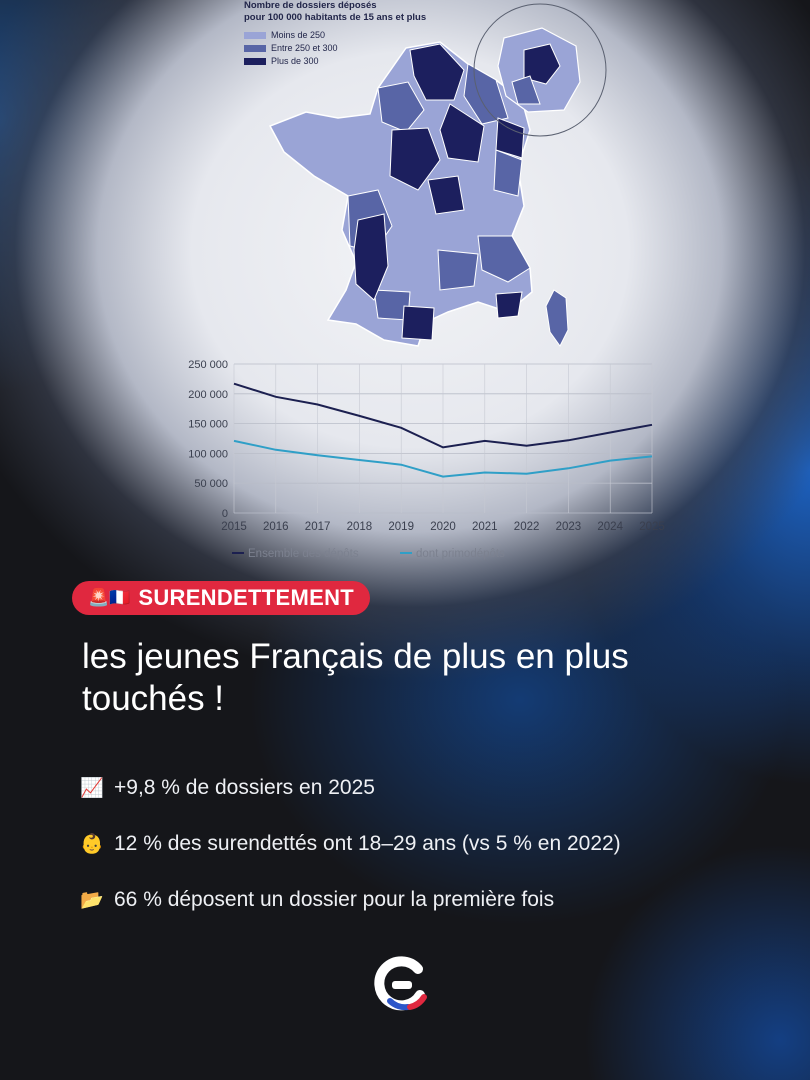 The image size is (810, 1080). What do you see at coordinates (304, 48) in the screenshot?
I see `map-legend-label-mid: Entre 250 et 300` at bounding box center [304, 48].